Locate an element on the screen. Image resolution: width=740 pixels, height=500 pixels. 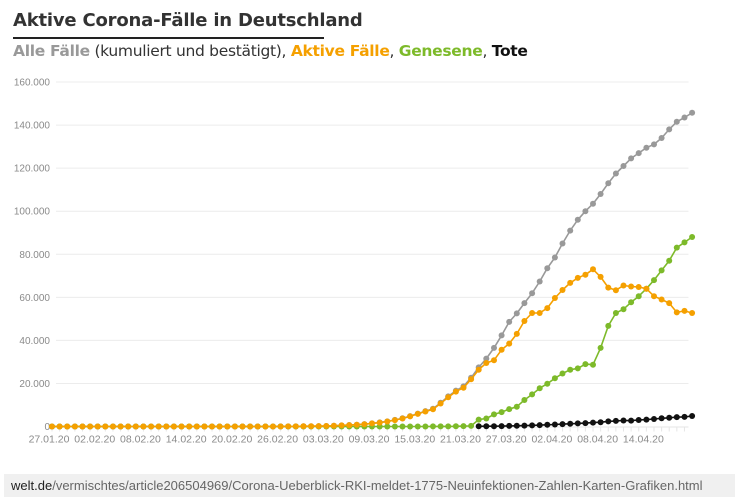
x-tick-label: 26.02.20 is located at coordinates (277, 440).